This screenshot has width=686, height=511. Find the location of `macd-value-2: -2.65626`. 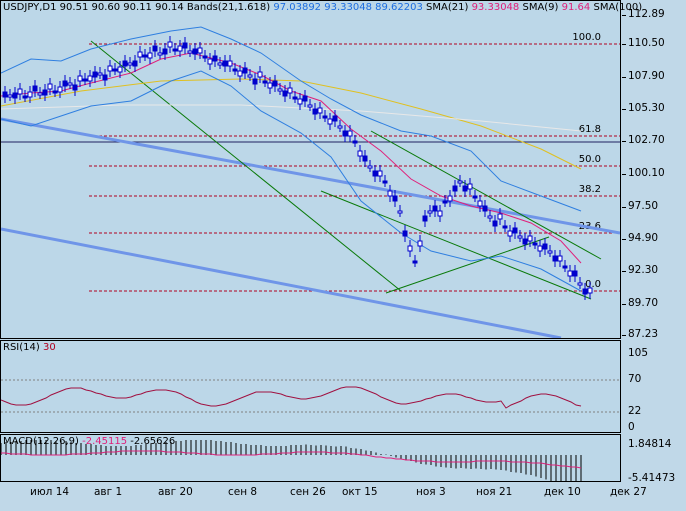

macd-value-2: -2.65626 is located at coordinates (153, 441).